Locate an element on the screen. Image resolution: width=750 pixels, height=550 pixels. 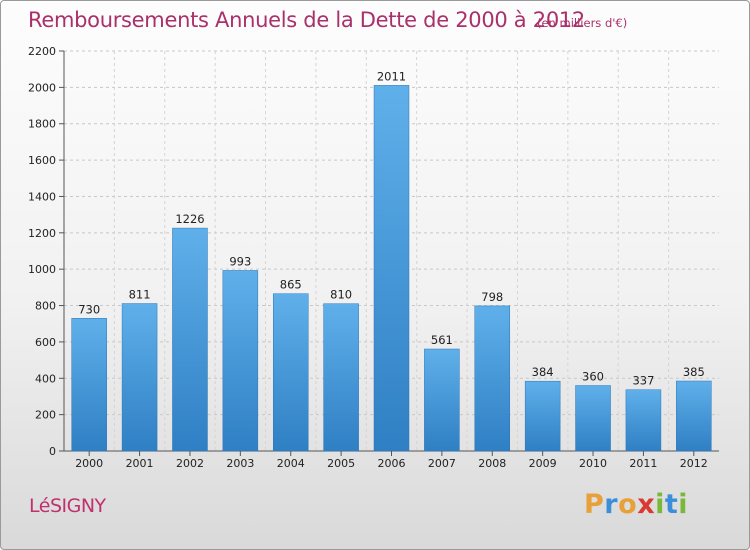
x-tick-label: 2007 is located at coordinates (442, 463).